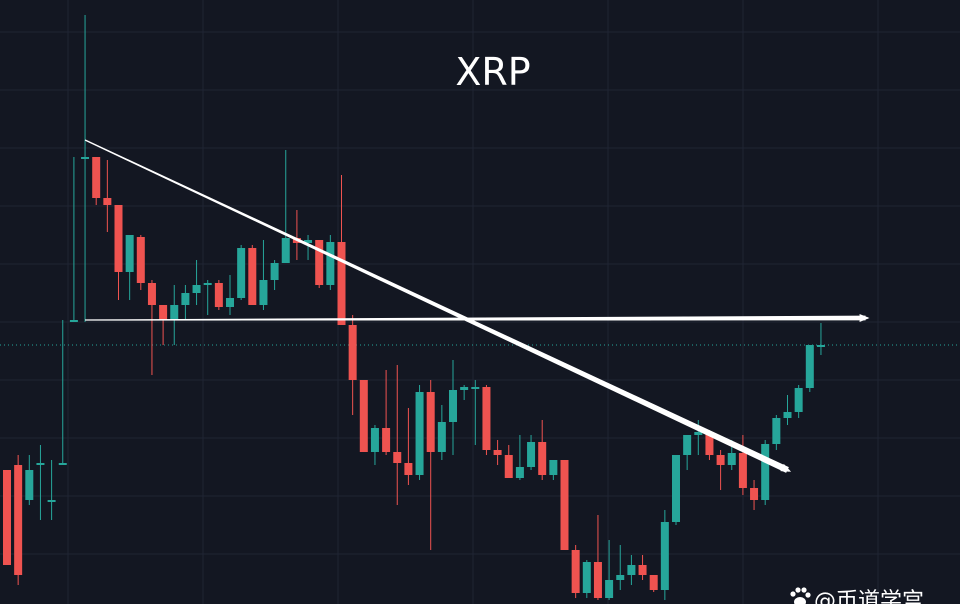 The image size is (960, 604). Describe the element at coordinates (492, 72) in the screenshot. I see `chart-title: XRP` at that location.